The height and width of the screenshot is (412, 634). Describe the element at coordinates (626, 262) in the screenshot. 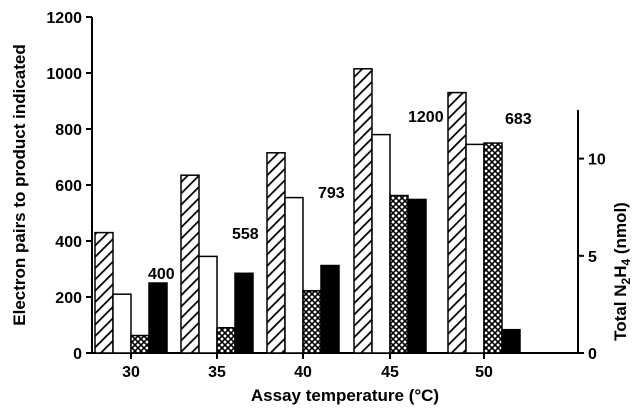

I see `y-axis-title-right-part-3: 4` at that location.